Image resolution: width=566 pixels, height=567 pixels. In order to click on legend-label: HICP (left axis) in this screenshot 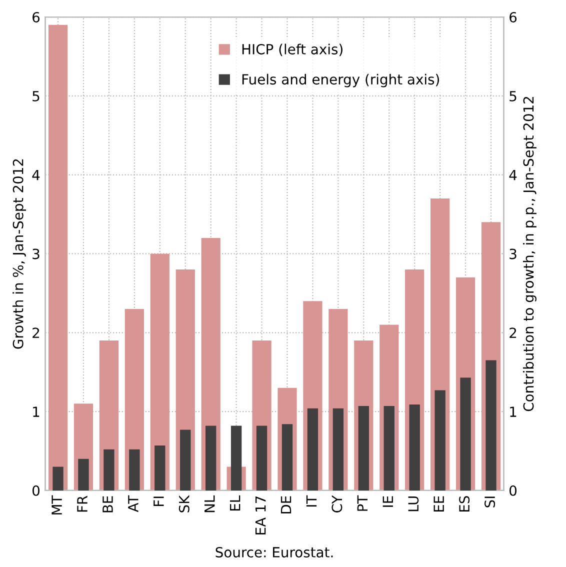, I will do `click(292, 50)`.